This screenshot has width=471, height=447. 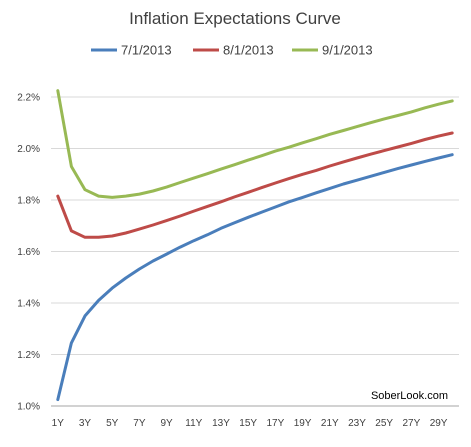 I want to click on x-tick-label: 17Y, so click(x=276, y=423).